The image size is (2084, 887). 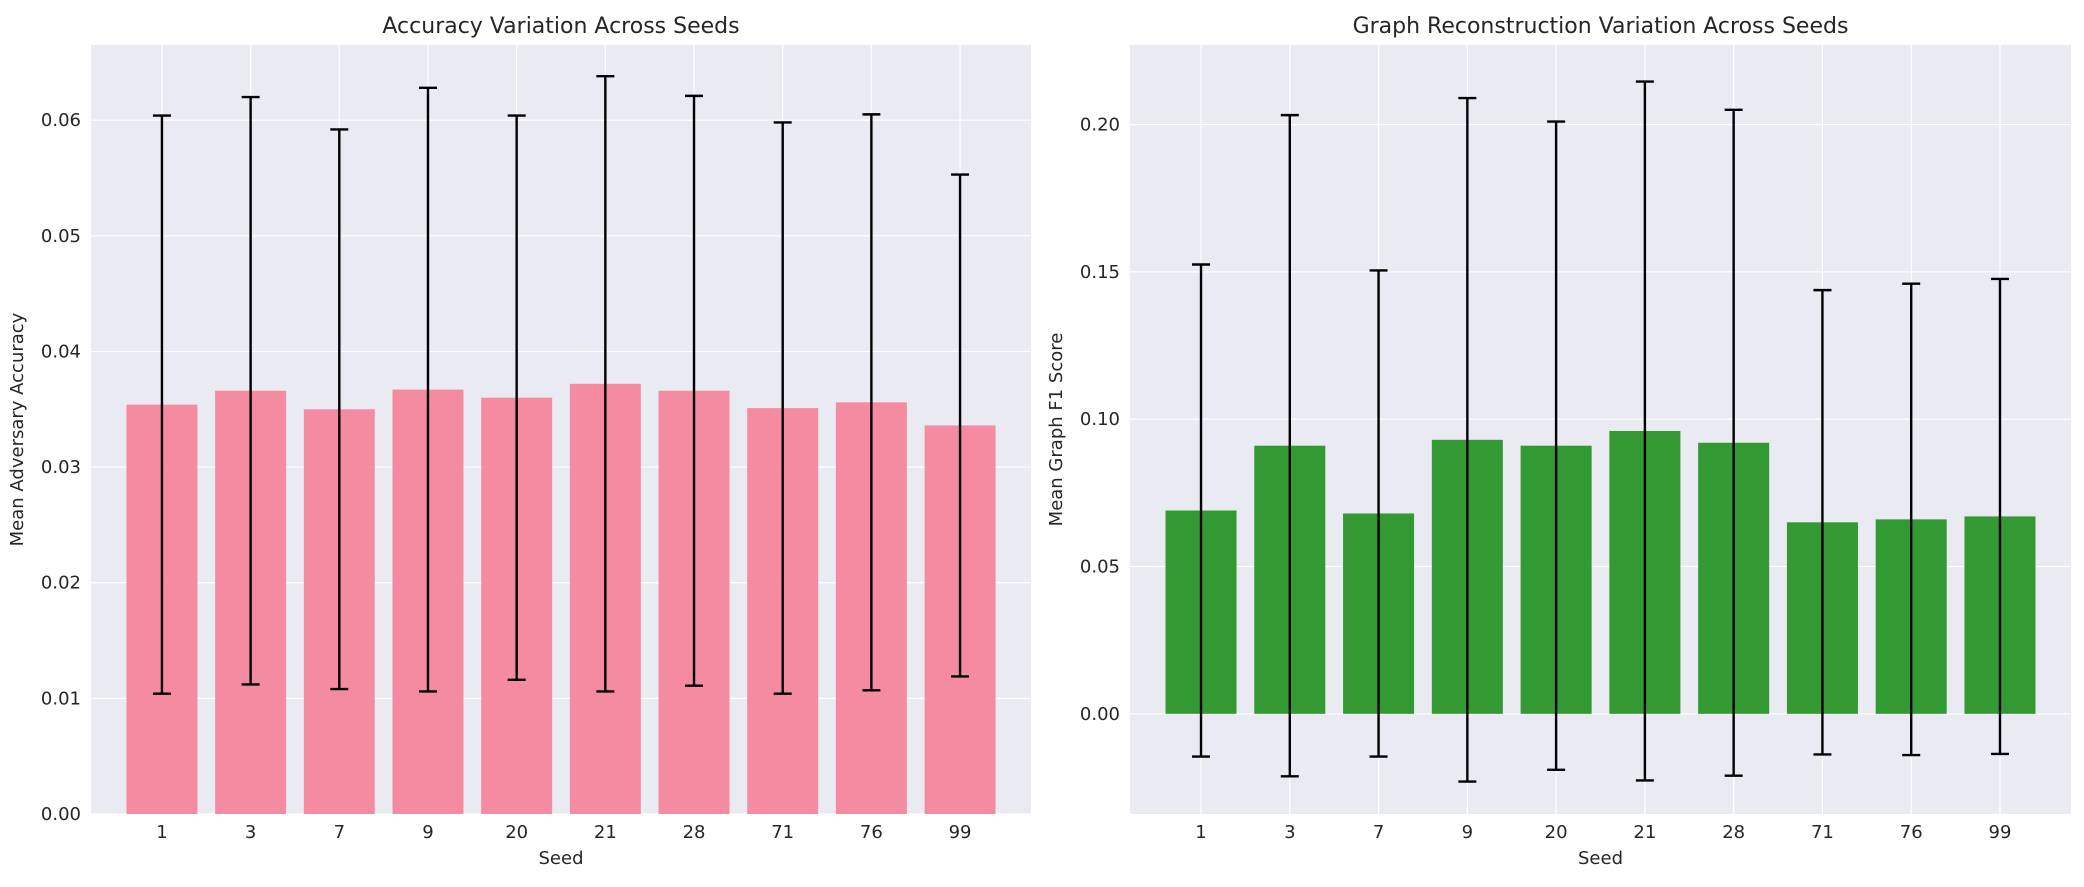 I want to click on y-tick-label: 0.02, so click(x=61, y=583).